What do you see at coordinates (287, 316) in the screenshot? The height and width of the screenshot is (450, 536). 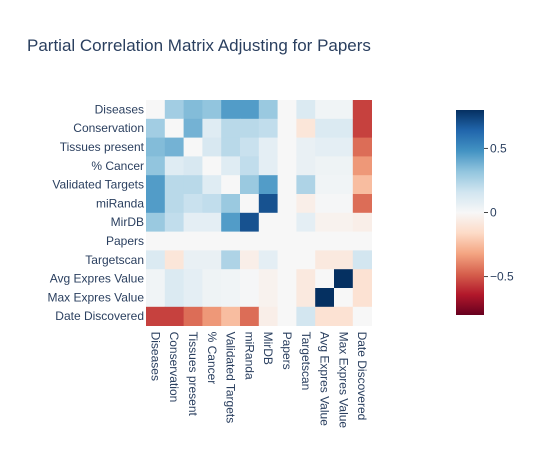 I see `heatmap-cell-r11-c7` at bounding box center [287, 316].